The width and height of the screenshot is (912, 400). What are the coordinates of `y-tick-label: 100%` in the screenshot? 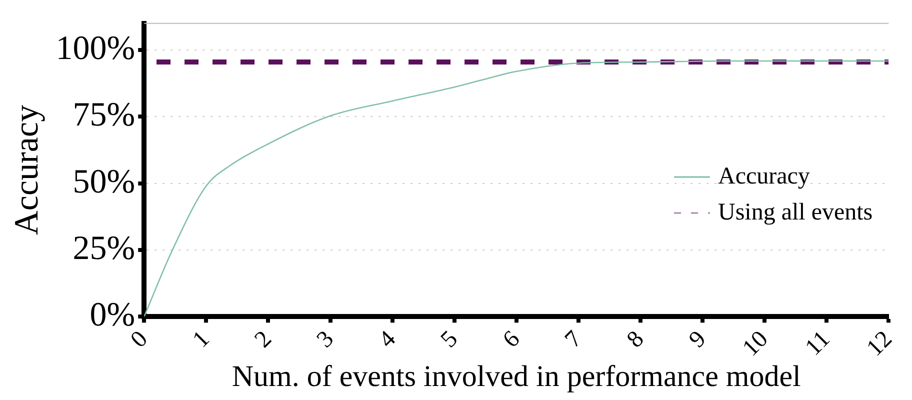 It's located at (96, 48).